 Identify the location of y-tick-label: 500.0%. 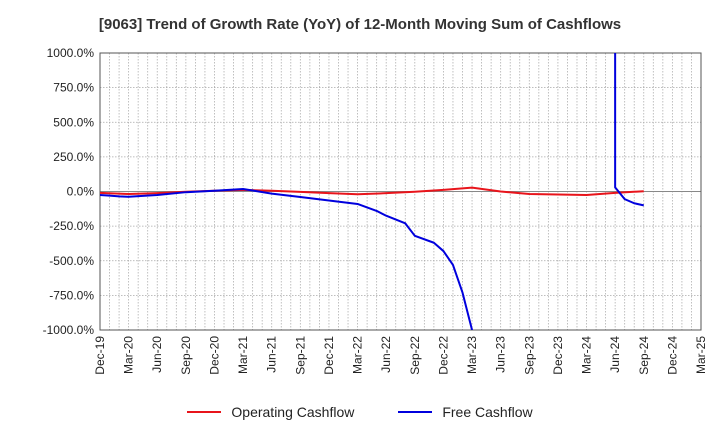
(73, 122).